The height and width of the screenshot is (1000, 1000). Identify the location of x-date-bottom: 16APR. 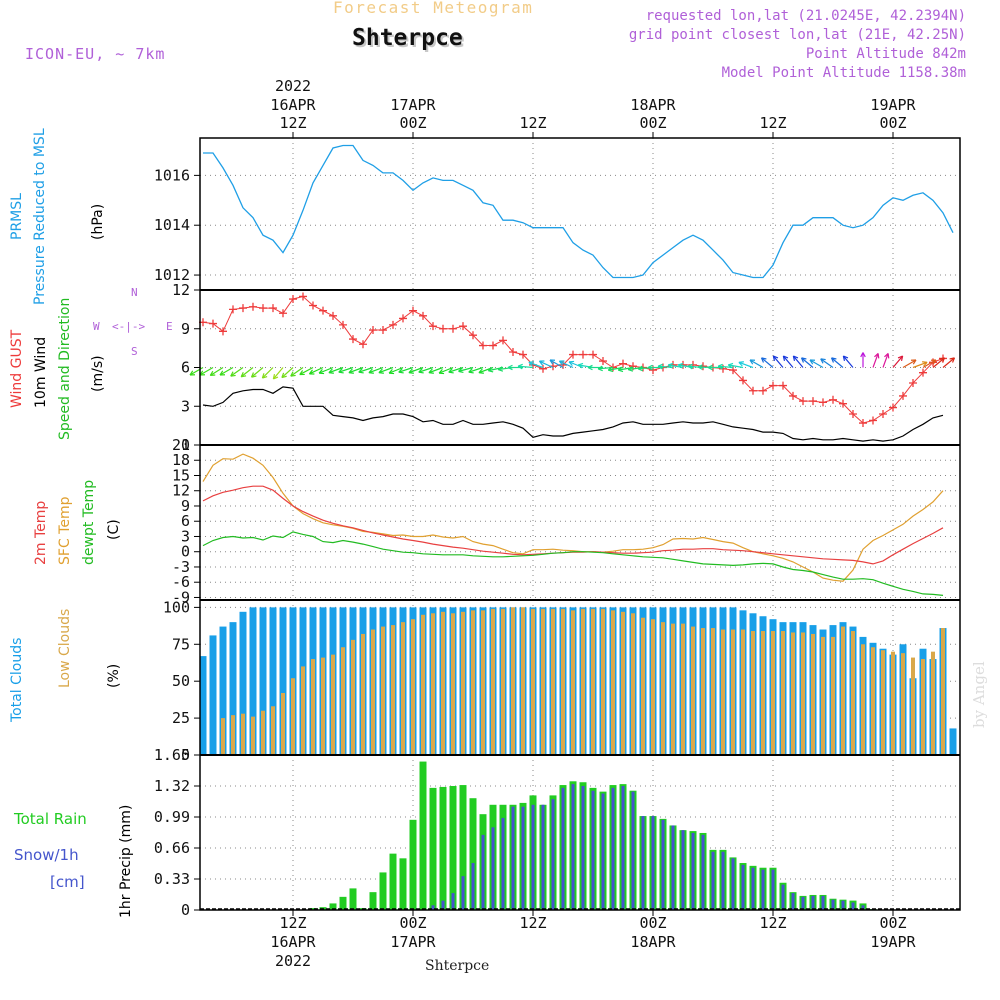
(293, 942).